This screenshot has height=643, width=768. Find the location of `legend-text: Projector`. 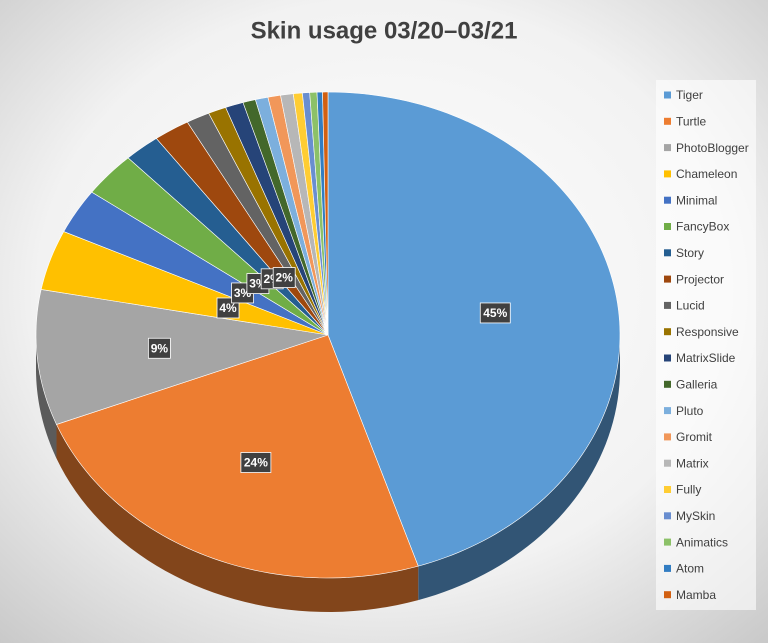

legend-text: Projector is located at coordinates (700, 279).